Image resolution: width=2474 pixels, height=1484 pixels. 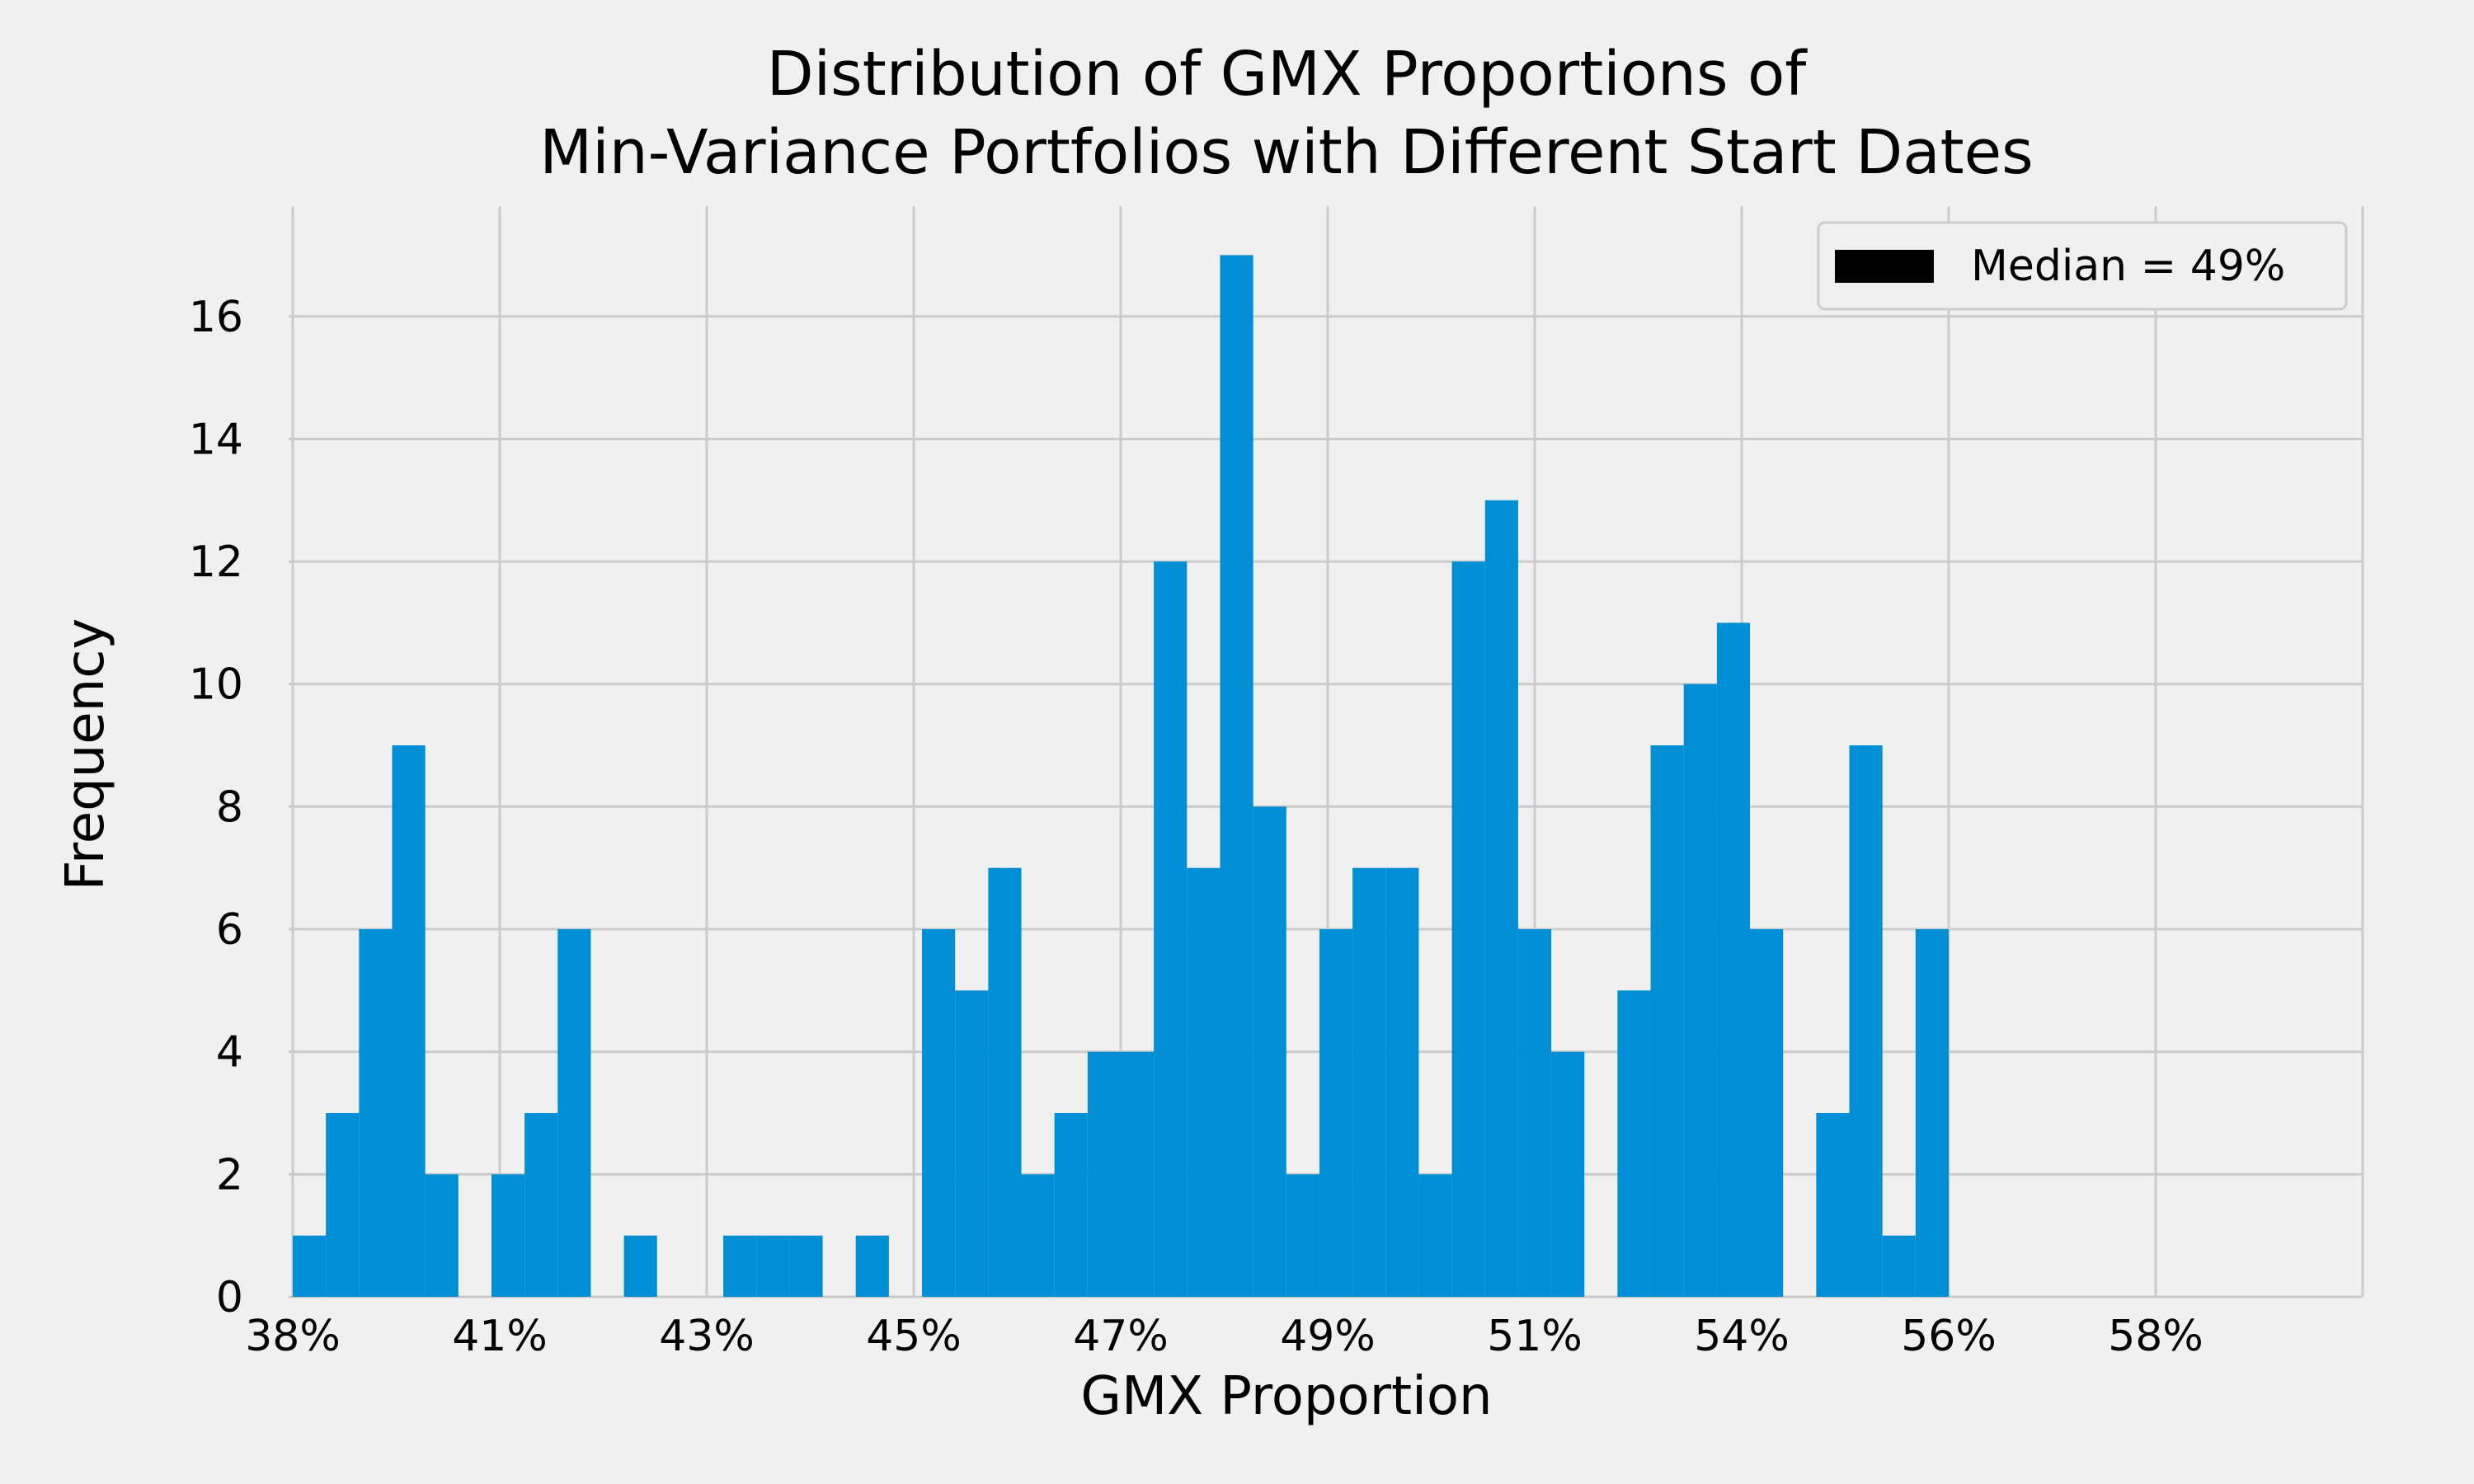 I want to click on x-tick-label: 49%, so click(x=1328, y=1336).